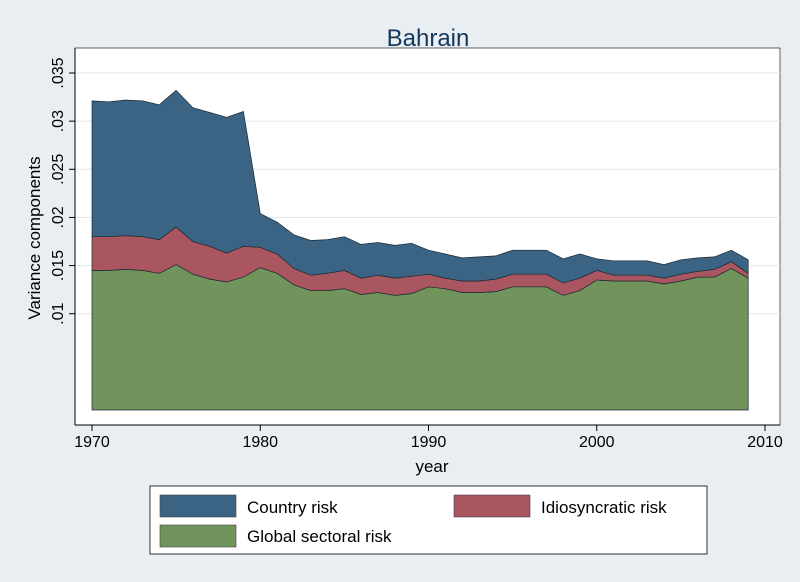  I want to click on y-tick-label-4: .03, so click(58, 121).